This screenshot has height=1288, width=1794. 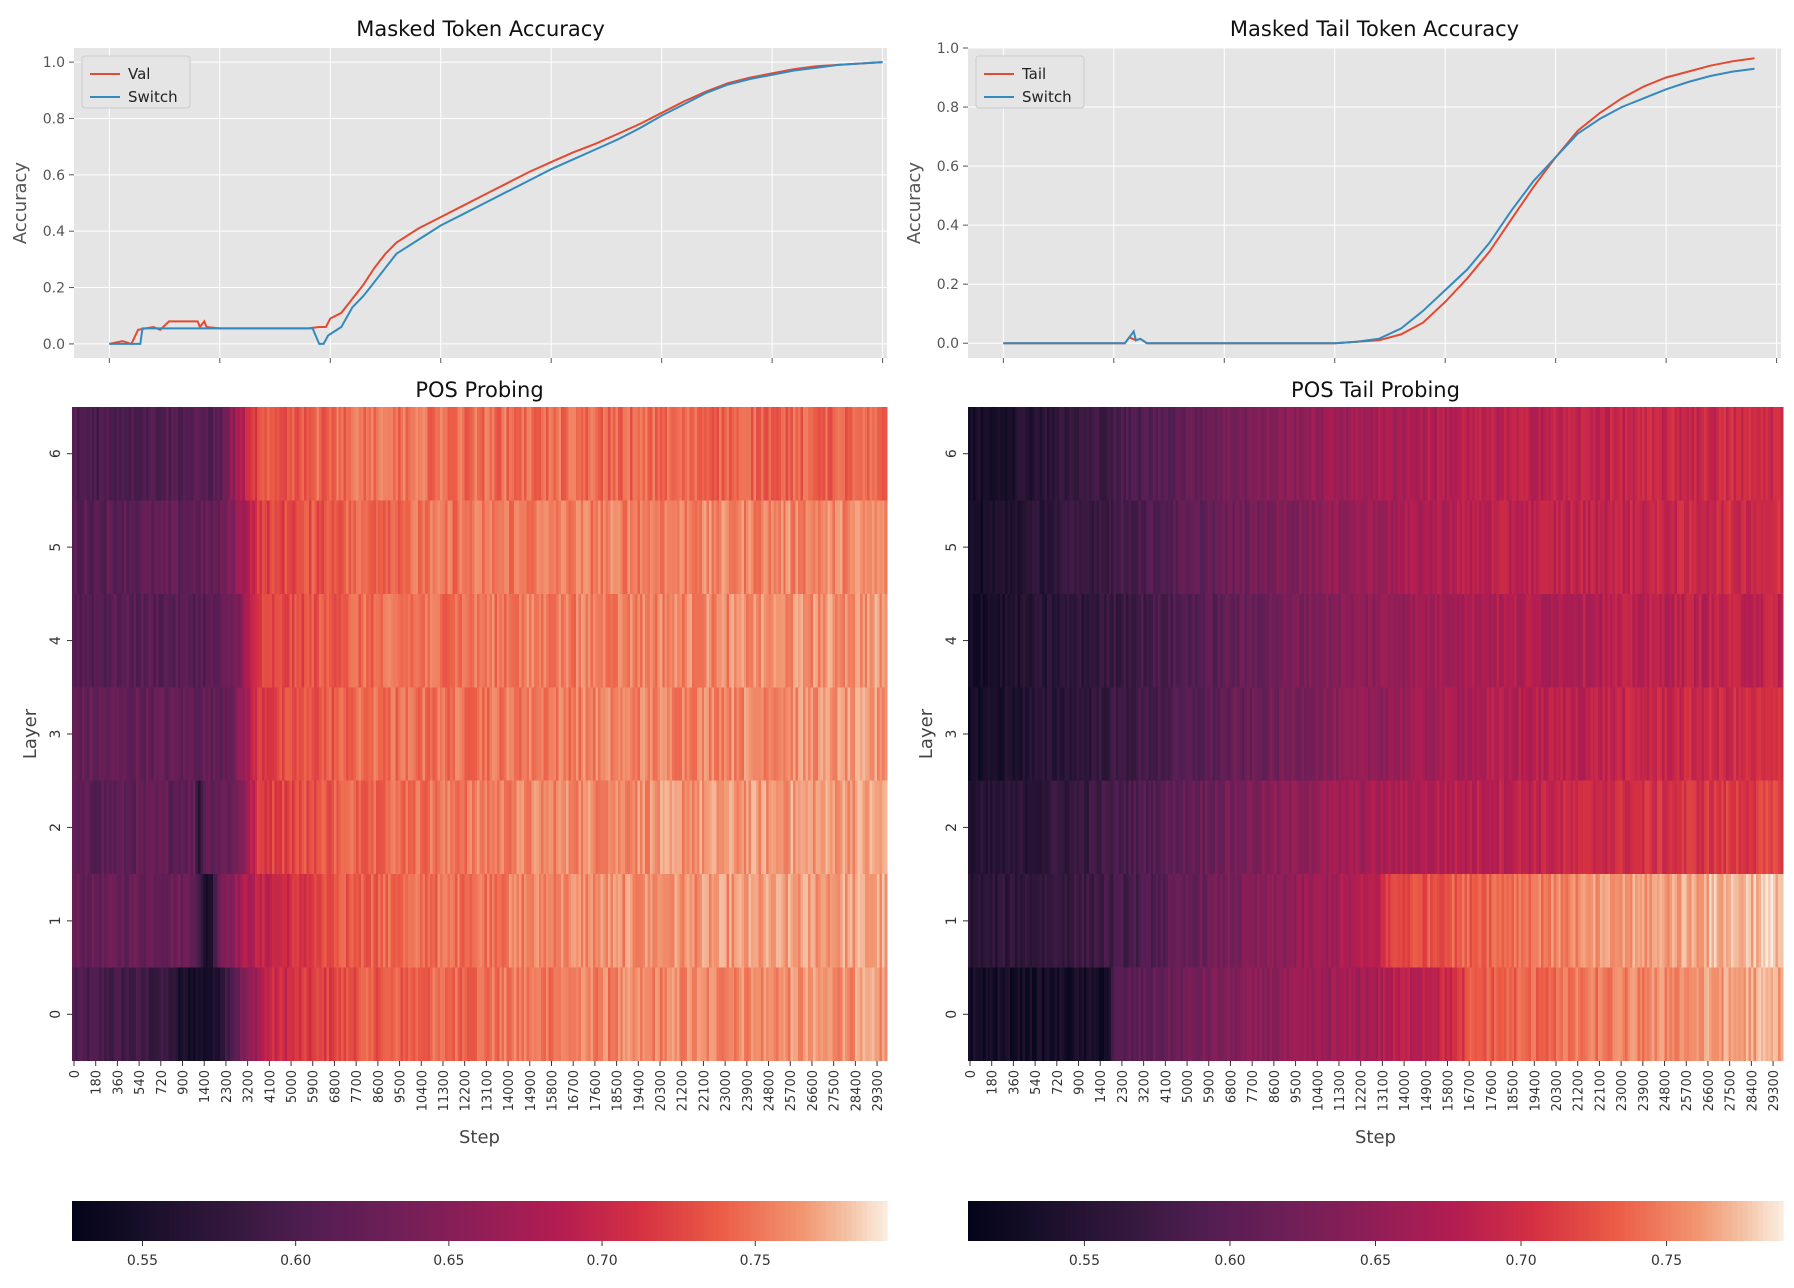 What do you see at coordinates (153, 97) in the screenshot?
I see `legend-label: Switch` at bounding box center [153, 97].